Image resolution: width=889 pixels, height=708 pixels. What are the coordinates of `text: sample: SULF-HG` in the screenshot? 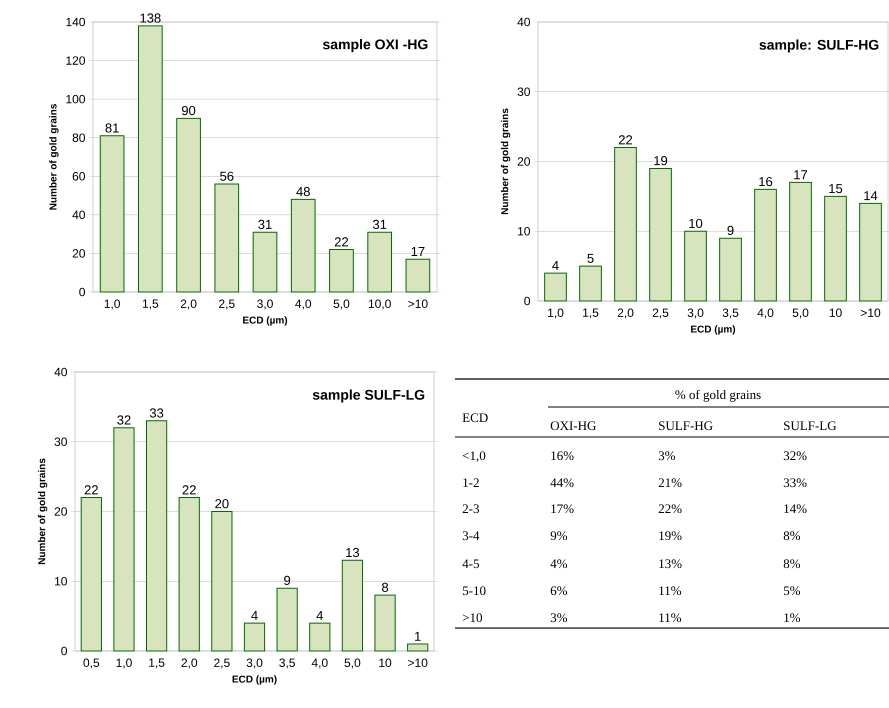 It's located at (818, 46).